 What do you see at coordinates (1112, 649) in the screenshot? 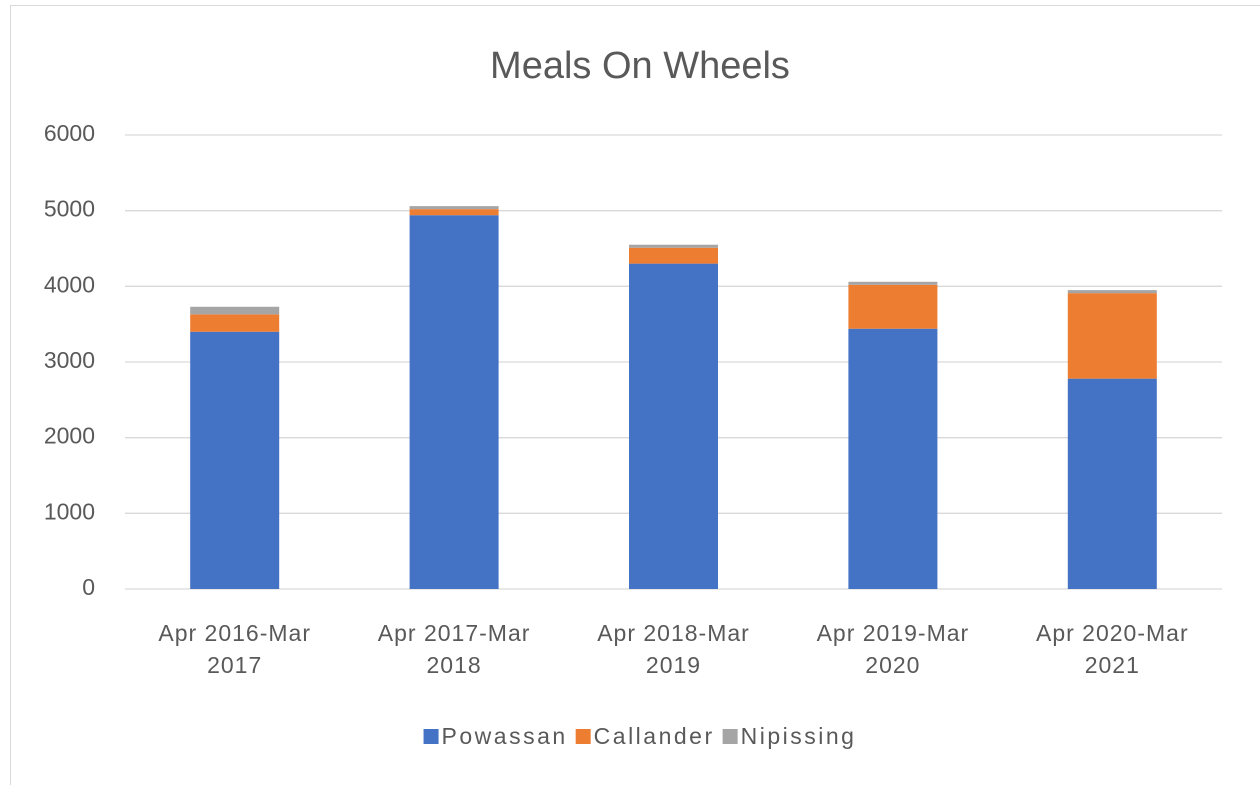
I see `x-tick-label: Apr 2020-Mar 2021` at bounding box center [1112, 649].